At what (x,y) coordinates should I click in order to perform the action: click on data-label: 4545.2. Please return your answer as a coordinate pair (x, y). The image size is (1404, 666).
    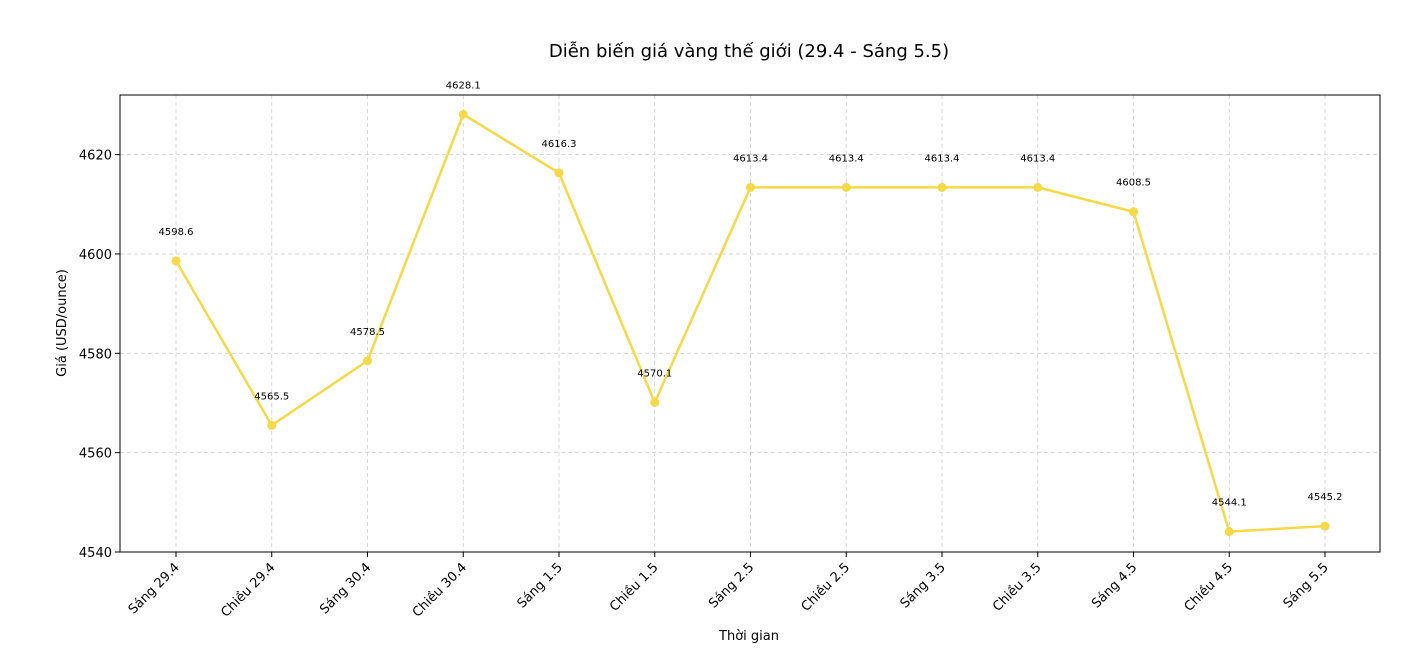
    Looking at the image, I should click on (1325, 497).